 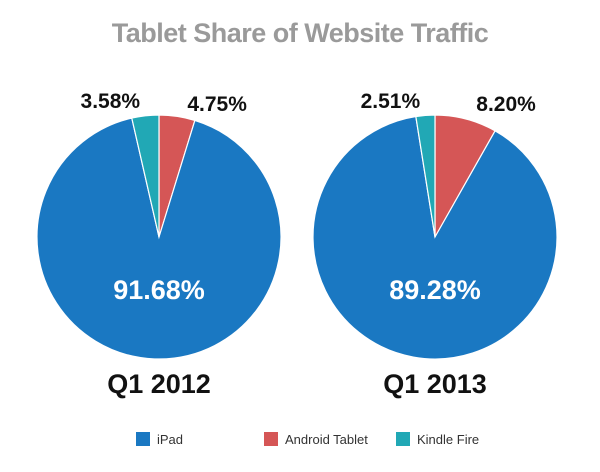 I want to click on legend-swatch-kindle-fire, so click(x=403, y=439).